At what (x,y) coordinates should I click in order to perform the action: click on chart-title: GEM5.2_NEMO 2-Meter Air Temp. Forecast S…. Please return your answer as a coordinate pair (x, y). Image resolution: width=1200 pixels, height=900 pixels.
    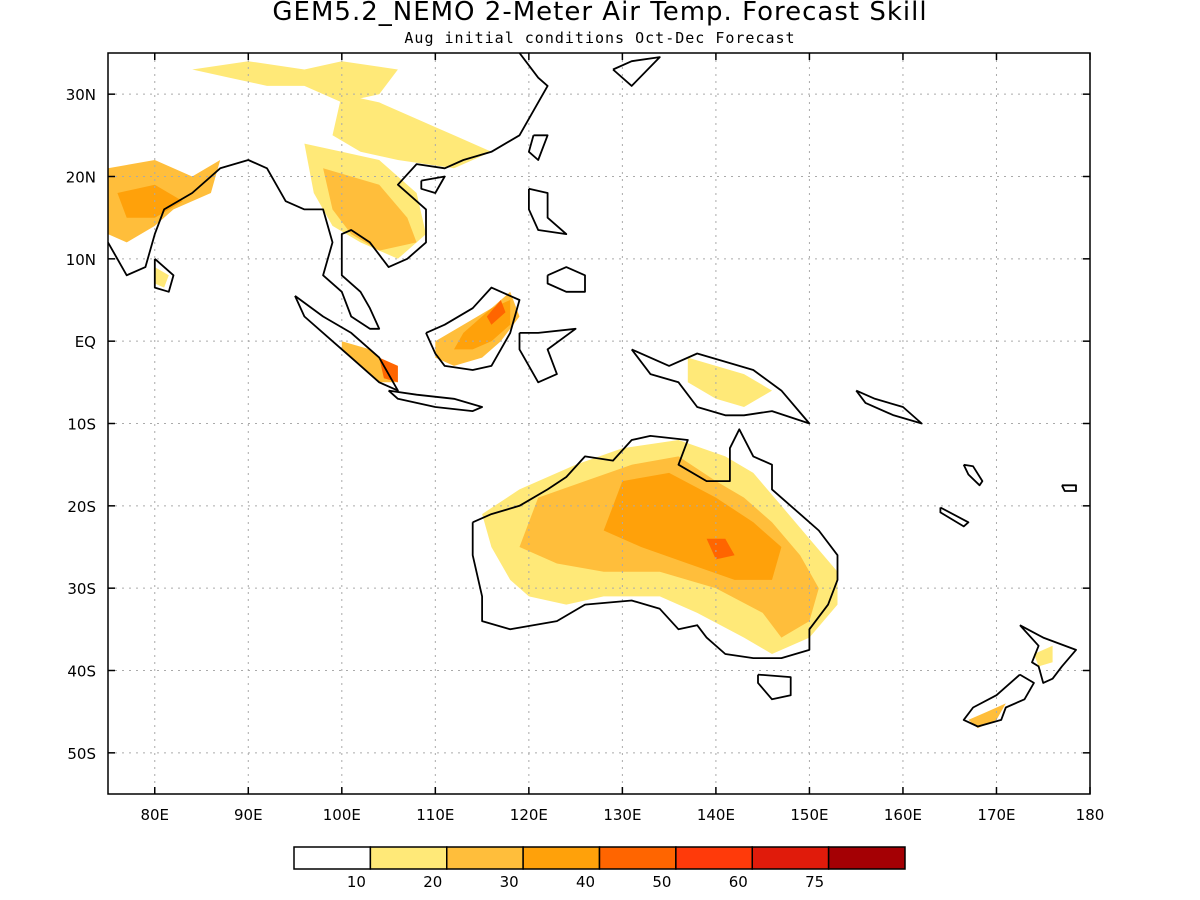
    Looking at the image, I should click on (600, 13).